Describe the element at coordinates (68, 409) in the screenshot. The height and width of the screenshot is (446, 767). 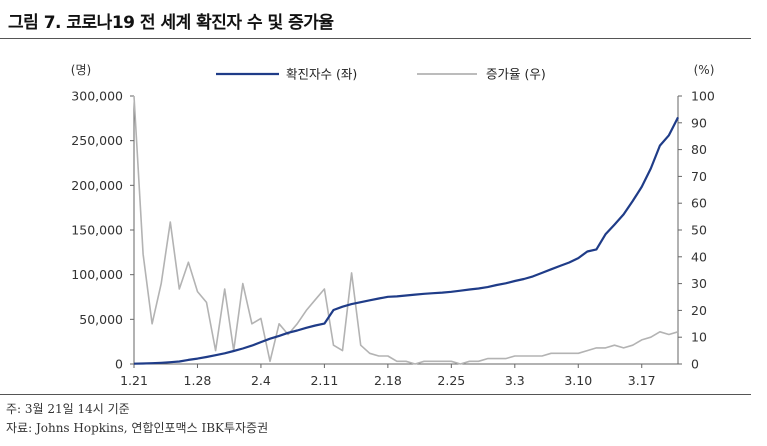
I see `footnote: 주: 3월 21일 14시 기준` at that location.